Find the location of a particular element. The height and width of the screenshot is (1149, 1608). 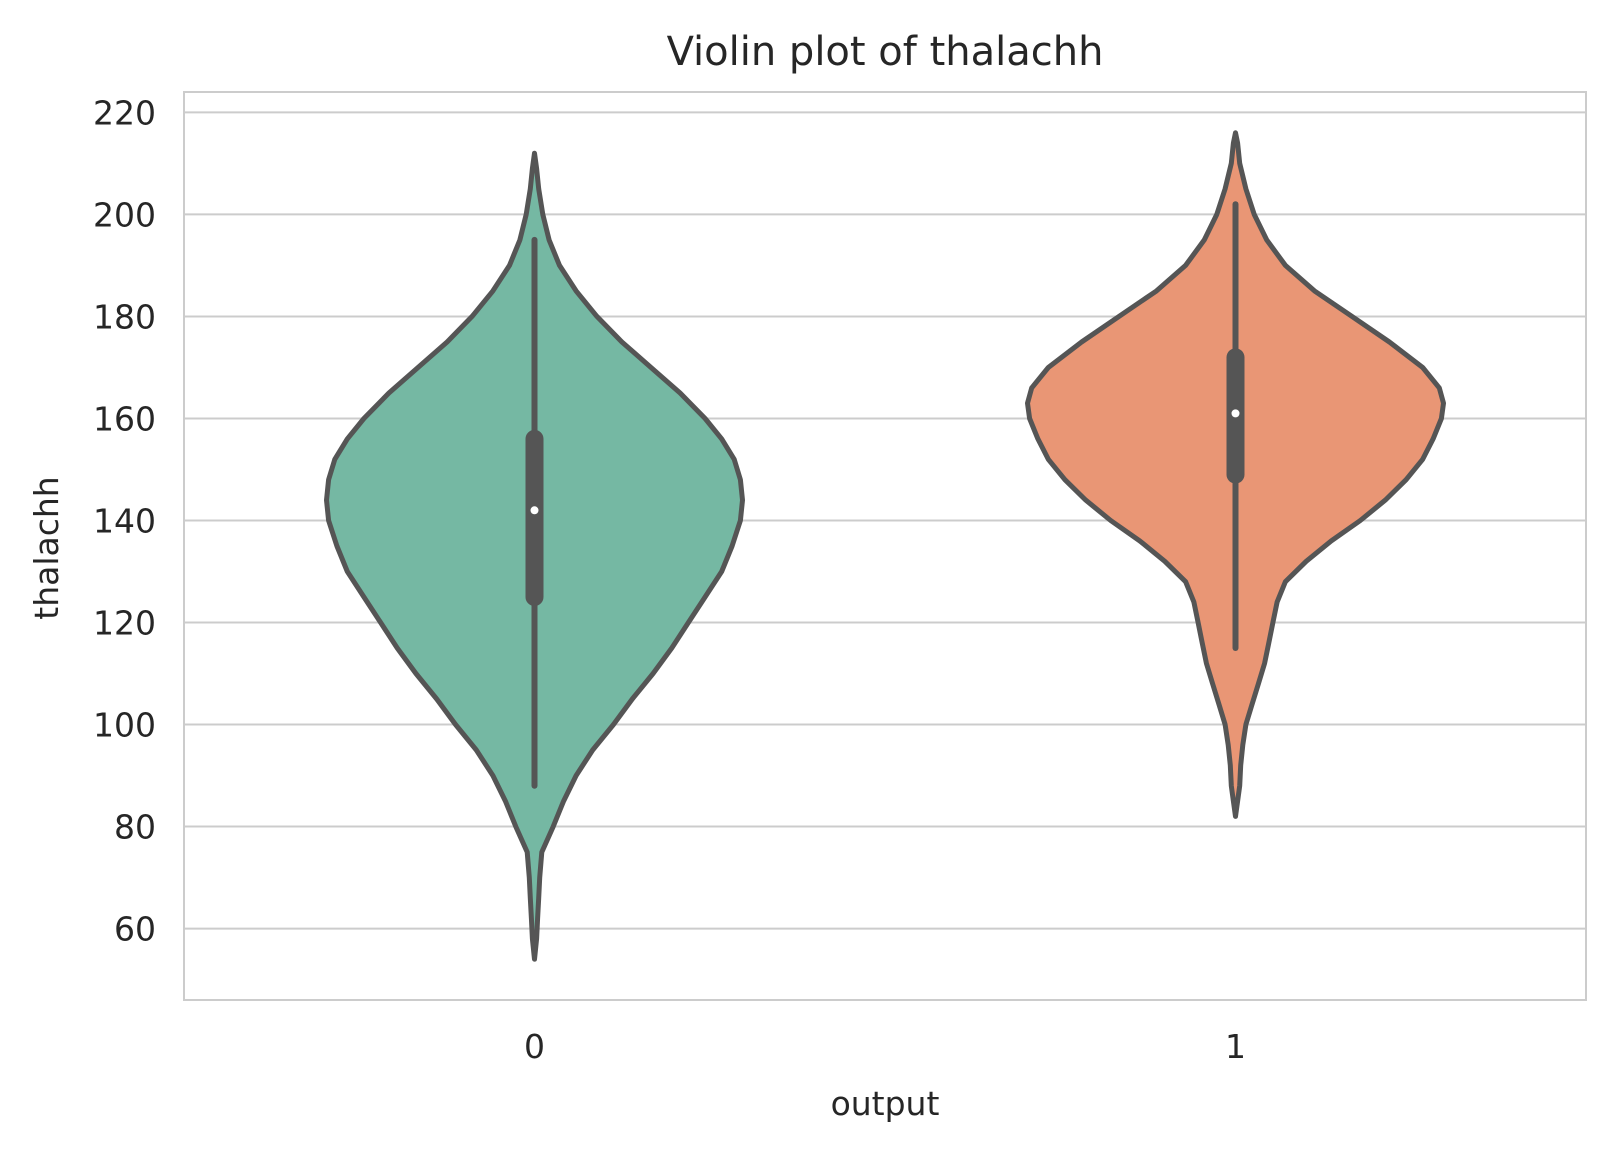

y-tick-label: 180 is located at coordinates (124, 316).